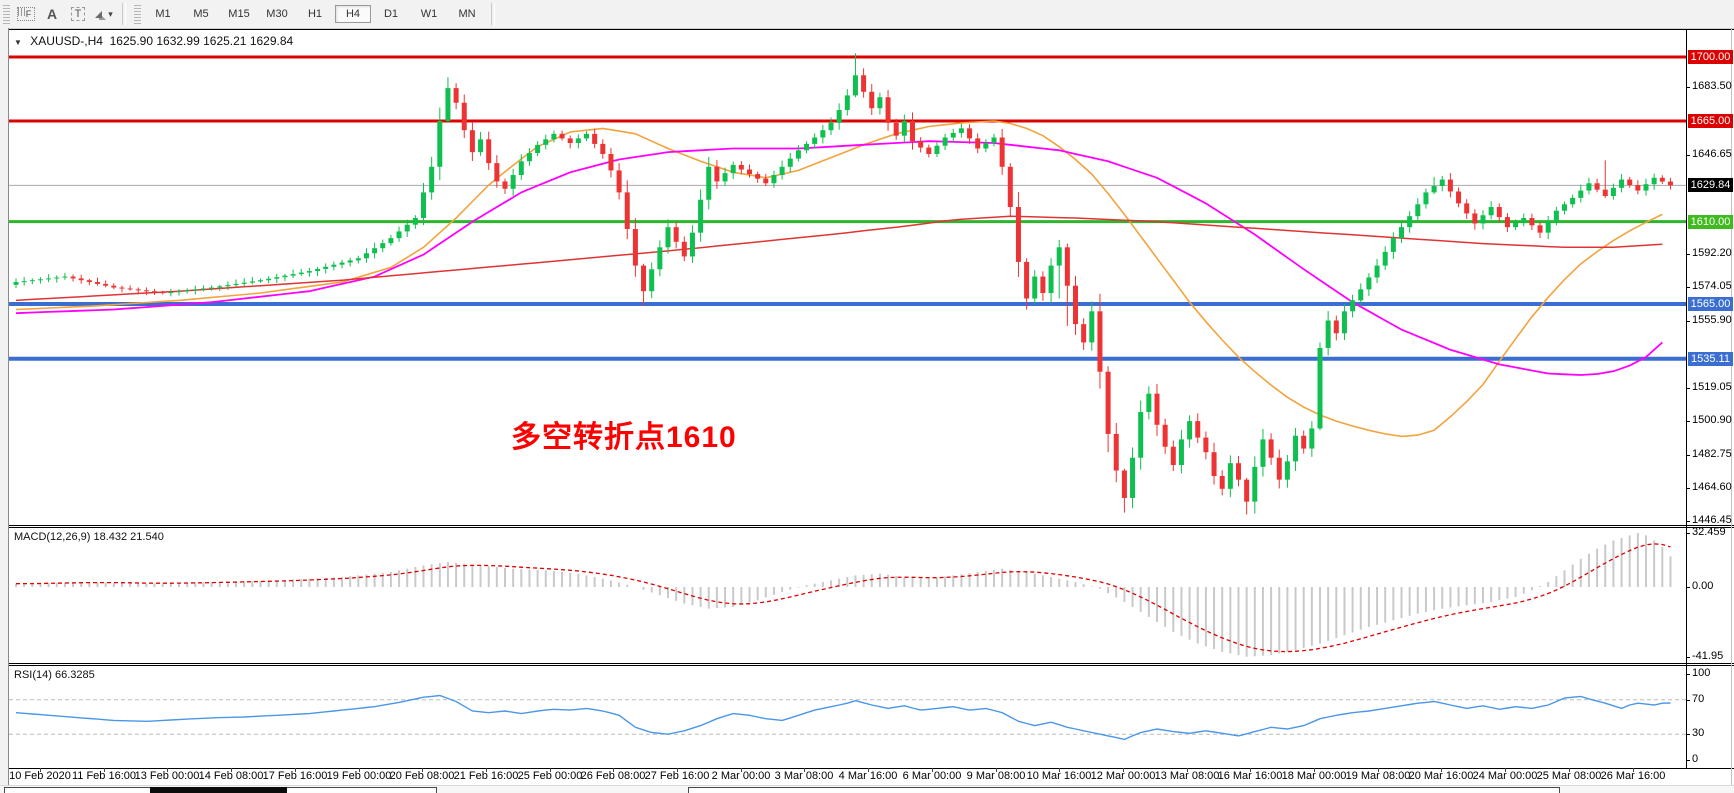  I want to click on price-axis-label: 1500.90, so click(1712, 420).